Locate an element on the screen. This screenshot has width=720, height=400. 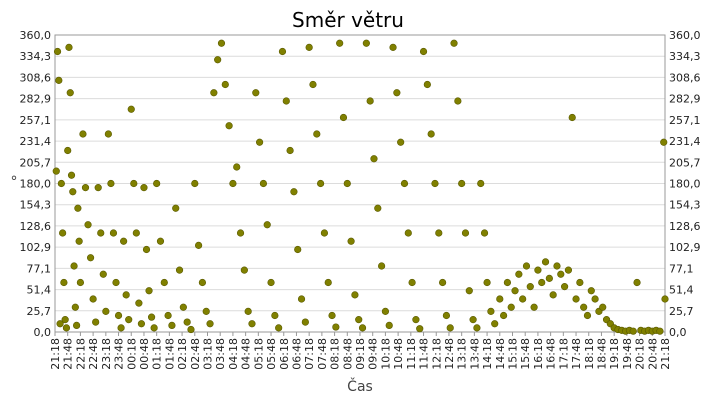
y-tick-label-right: 308,6 is located at coordinates (685, 77).